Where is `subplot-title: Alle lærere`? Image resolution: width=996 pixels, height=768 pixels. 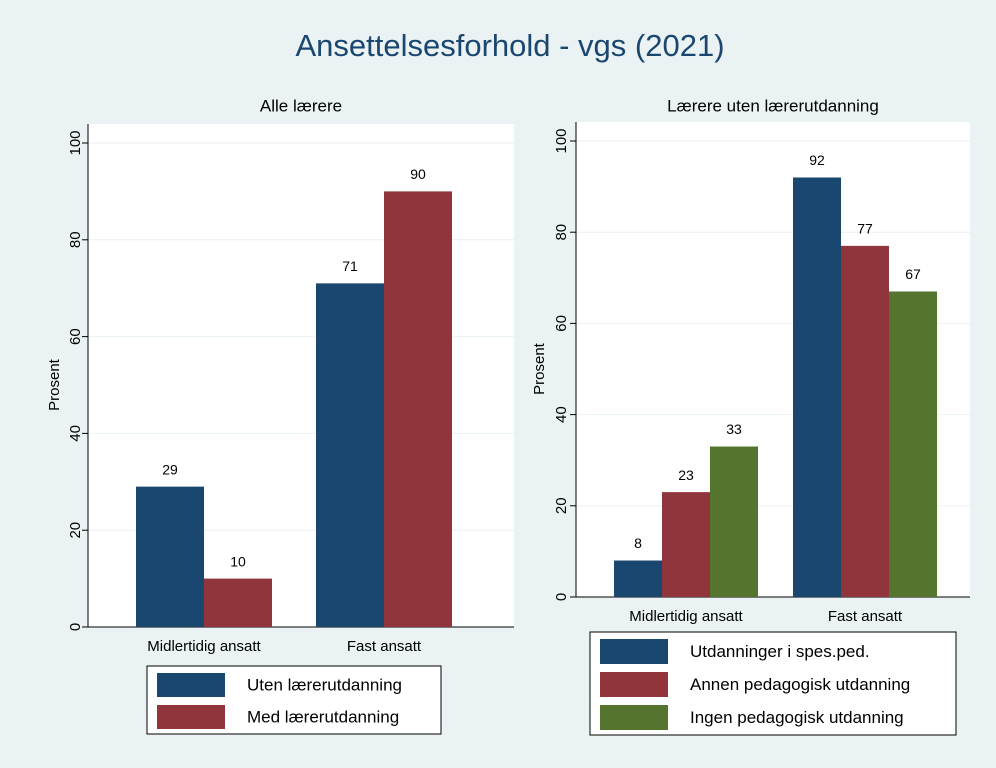 subplot-title: Alle lærere is located at coordinates (301, 105).